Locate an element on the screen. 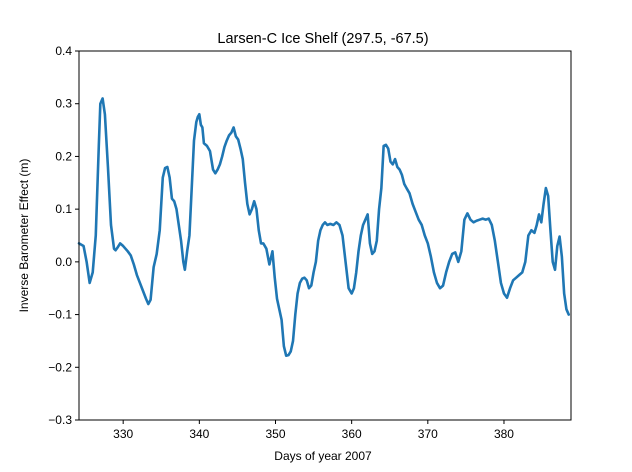 The height and width of the screenshot is (472, 632). x-tick-label: 350 is located at coordinates (275, 434).